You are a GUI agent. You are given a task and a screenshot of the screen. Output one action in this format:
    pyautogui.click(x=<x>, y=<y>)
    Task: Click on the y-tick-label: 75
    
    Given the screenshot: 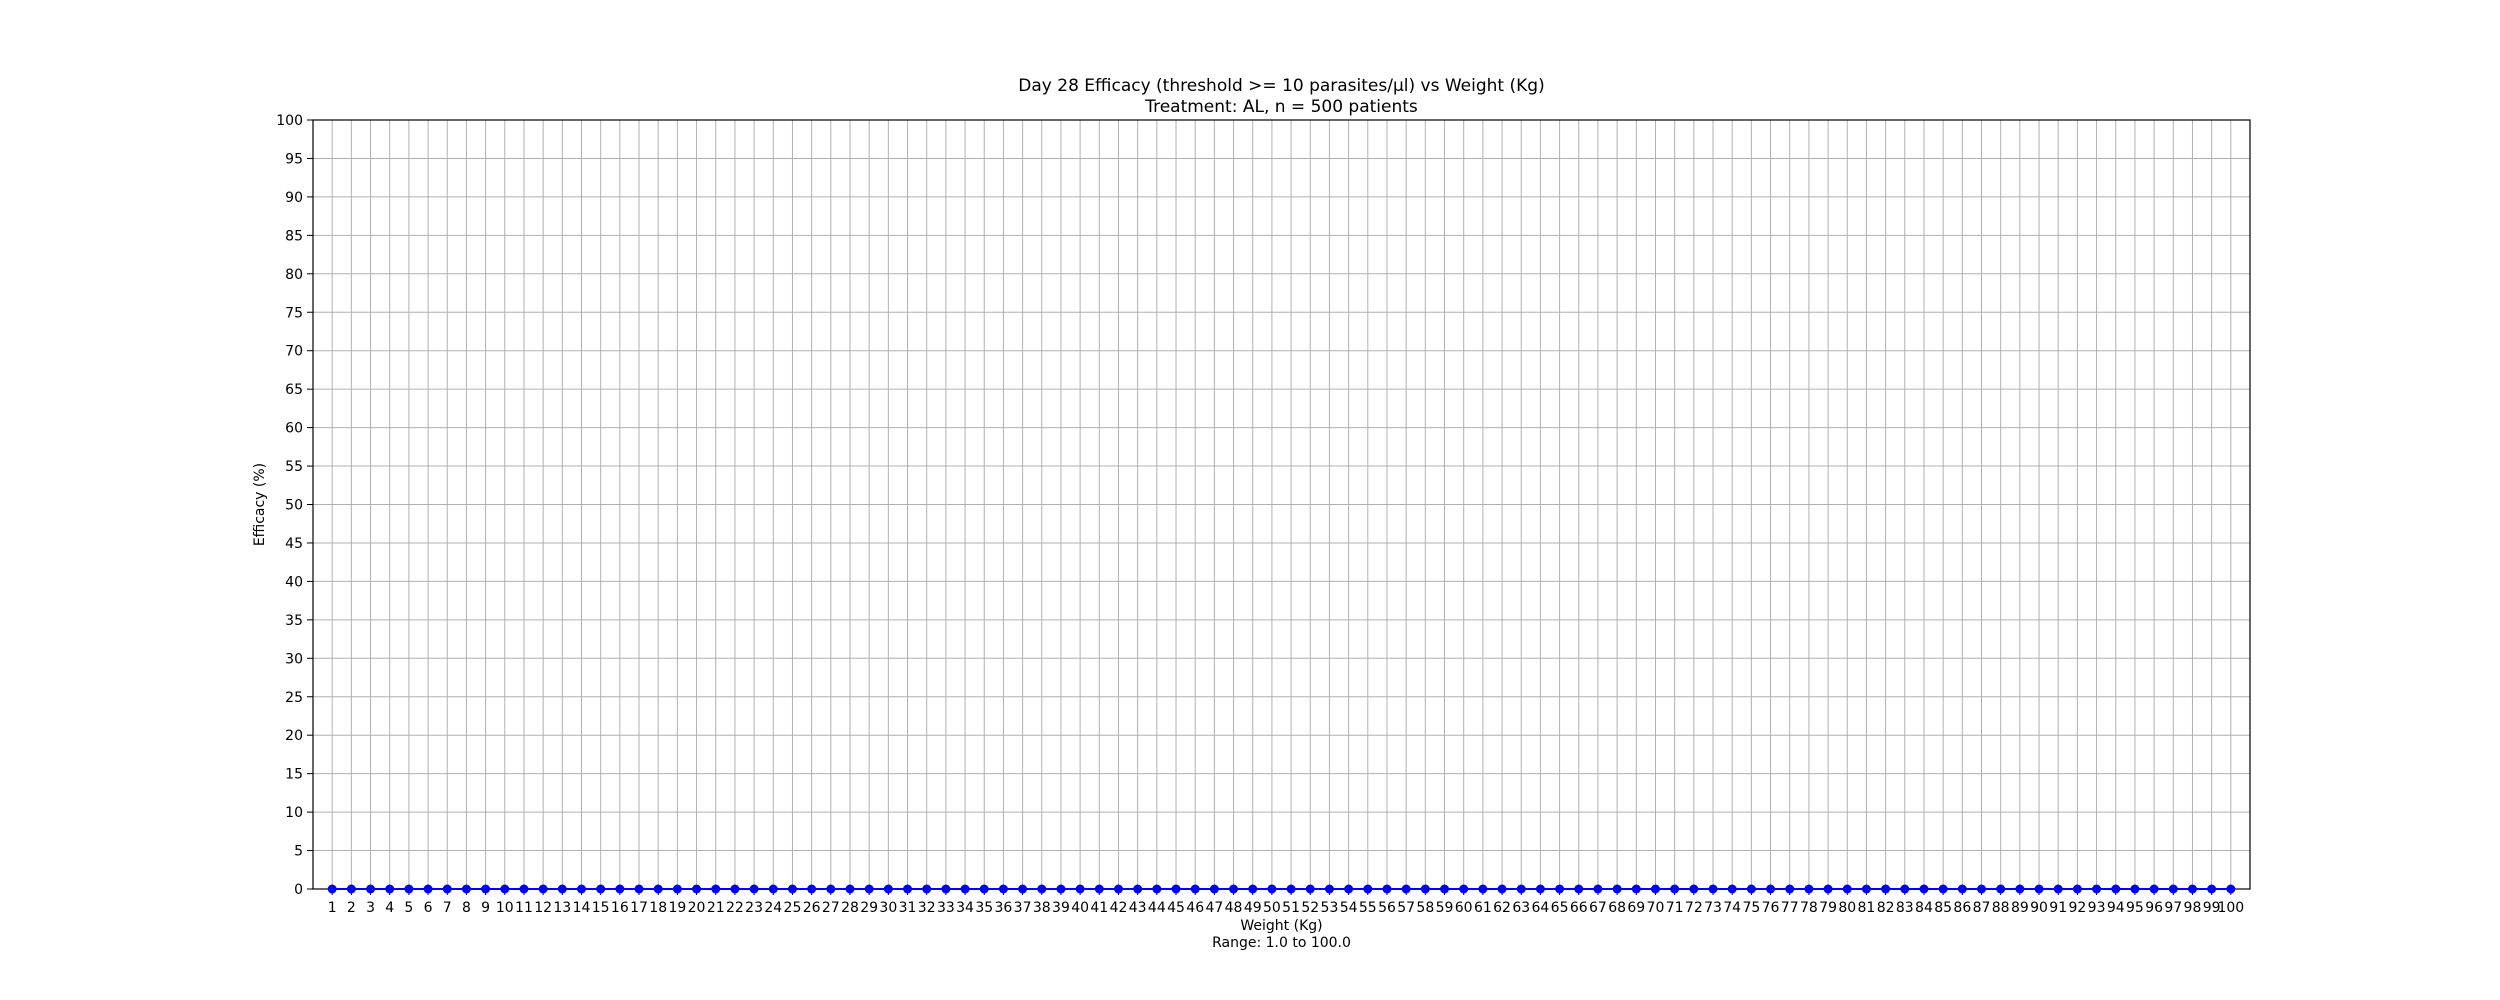 What is the action you would take?
    pyautogui.click(x=294, y=313)
    